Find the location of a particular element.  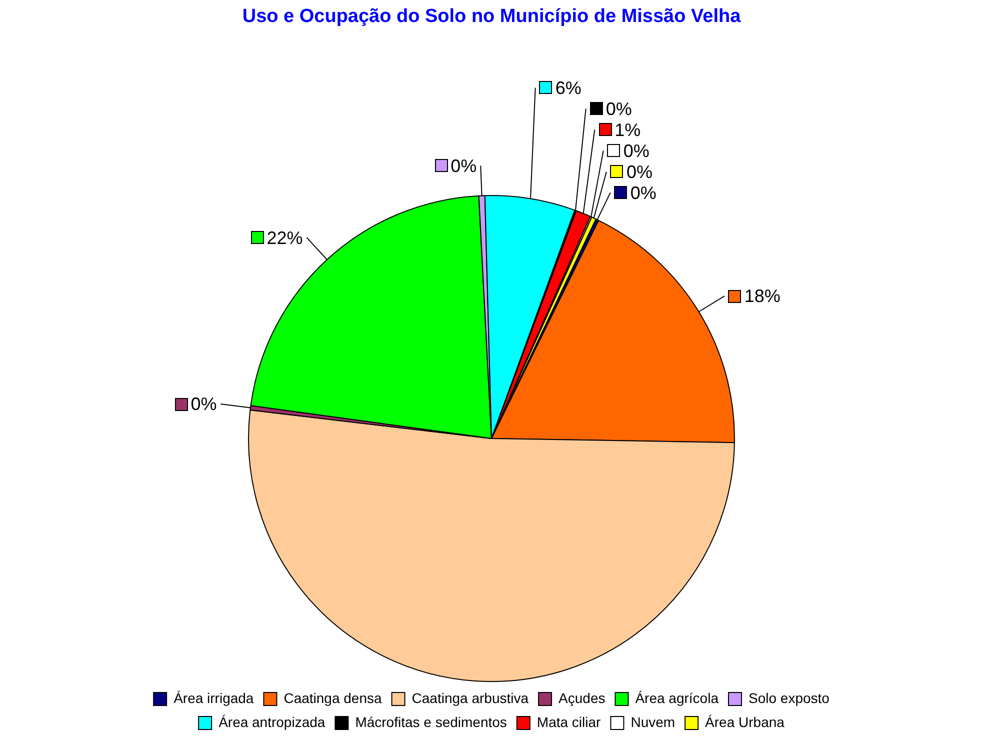

data-label: 22% is located at coordinates (284, 237).